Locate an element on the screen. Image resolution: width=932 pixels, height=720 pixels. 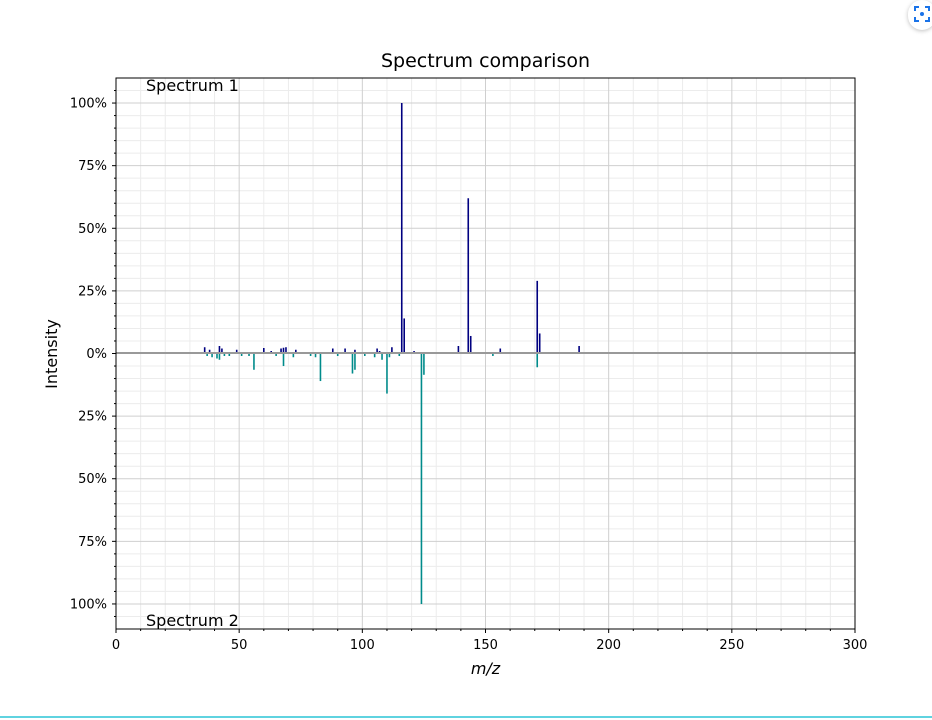
spectrum-2-peaks is located at coordinates (372, 478).